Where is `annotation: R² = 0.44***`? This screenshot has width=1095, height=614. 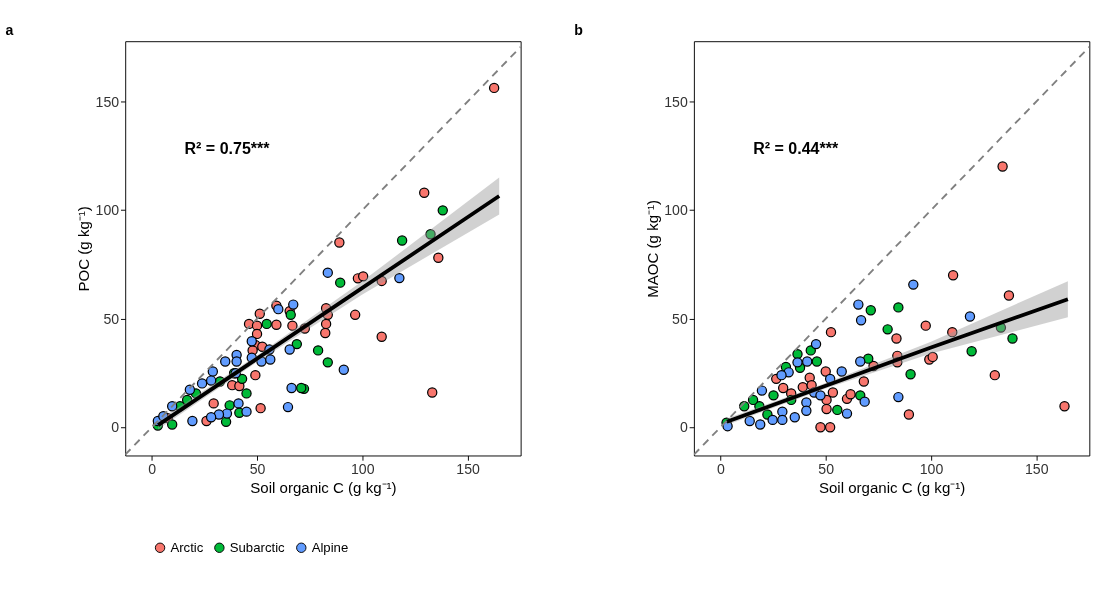 annotation: R² = 0.44*** is located at coordinates (796, 148).